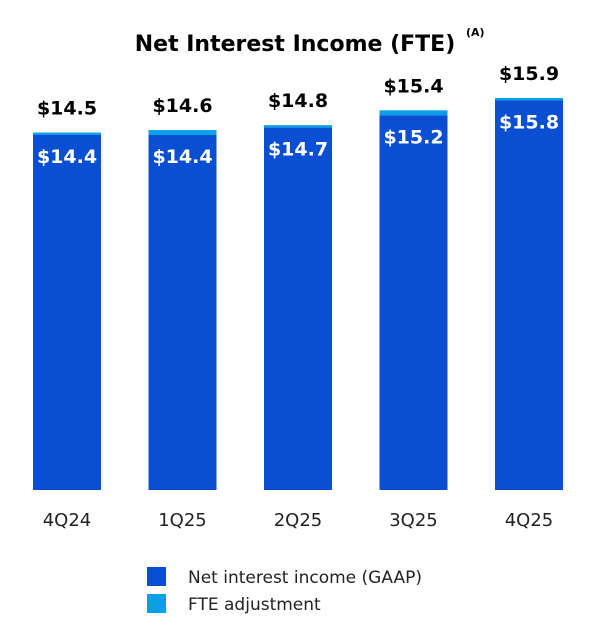  Describe the element at coordinates (413, 86) in the screenshot. I see `bar-total-label-3Q25: $15.4` at that location.